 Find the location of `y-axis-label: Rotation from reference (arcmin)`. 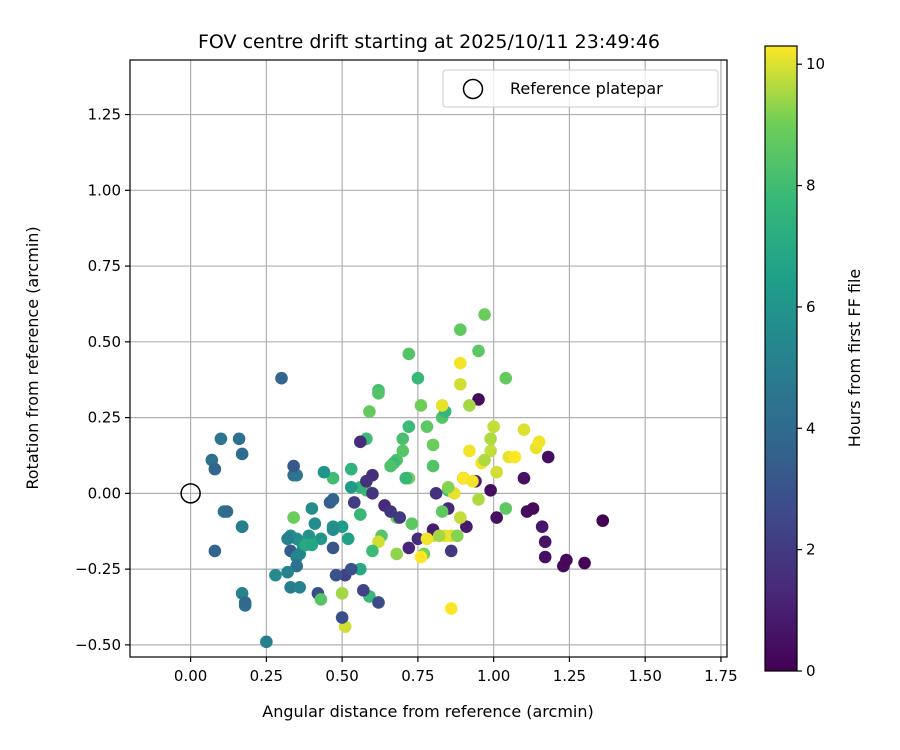

y-axis-label: Rotation from reference (arcmin) is located at coordinates (32, 357).